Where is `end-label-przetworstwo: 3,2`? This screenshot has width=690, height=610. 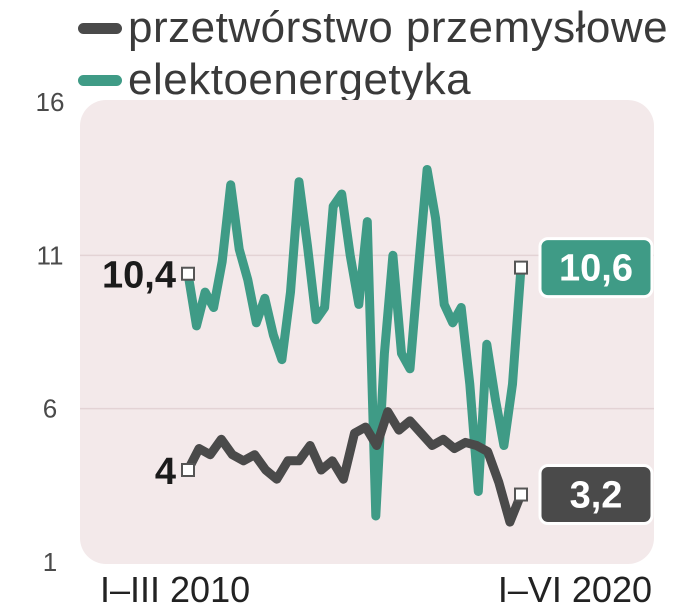 end-label-przetworstwo: 3,2 is located at coordinates (596, 496).